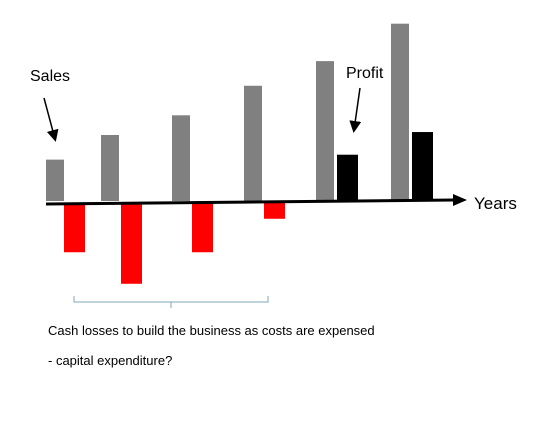 The image size is (537, 434). I want to click on loss-years-bracket, so click(171, 302).